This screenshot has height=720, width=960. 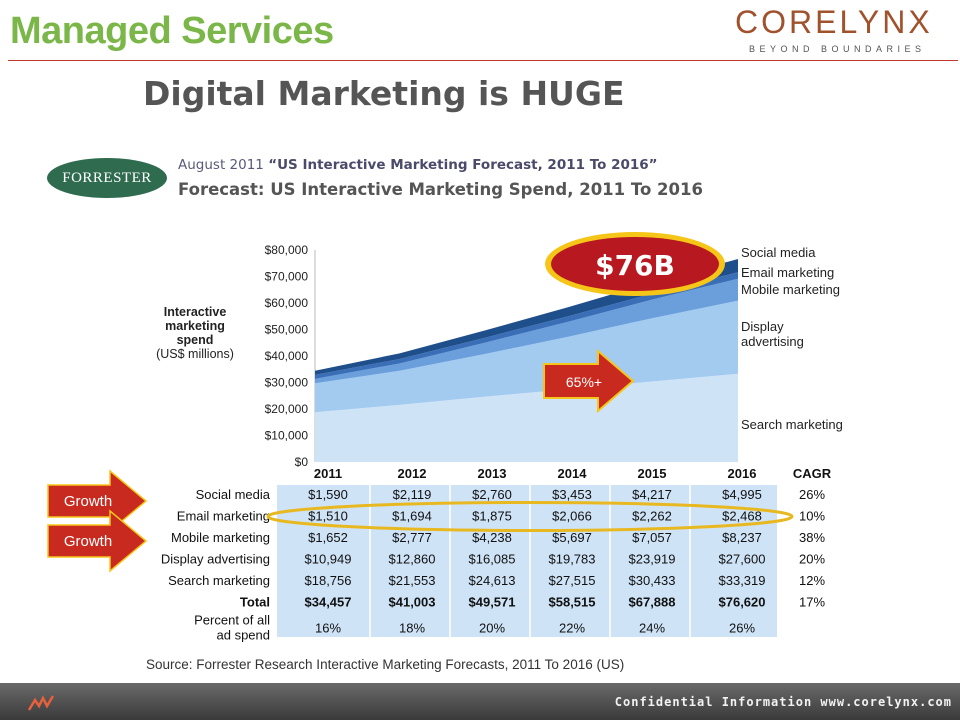 I want to click on footer-bar, so click(x=480, y=701).